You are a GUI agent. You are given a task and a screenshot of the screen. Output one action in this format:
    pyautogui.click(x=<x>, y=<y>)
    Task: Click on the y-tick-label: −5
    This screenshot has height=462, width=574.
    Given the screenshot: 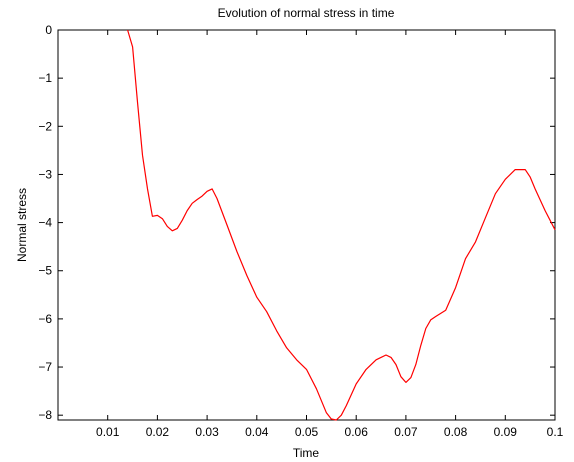 What is the action you would take?
    pyautogui.click(x=45, y=271)
    